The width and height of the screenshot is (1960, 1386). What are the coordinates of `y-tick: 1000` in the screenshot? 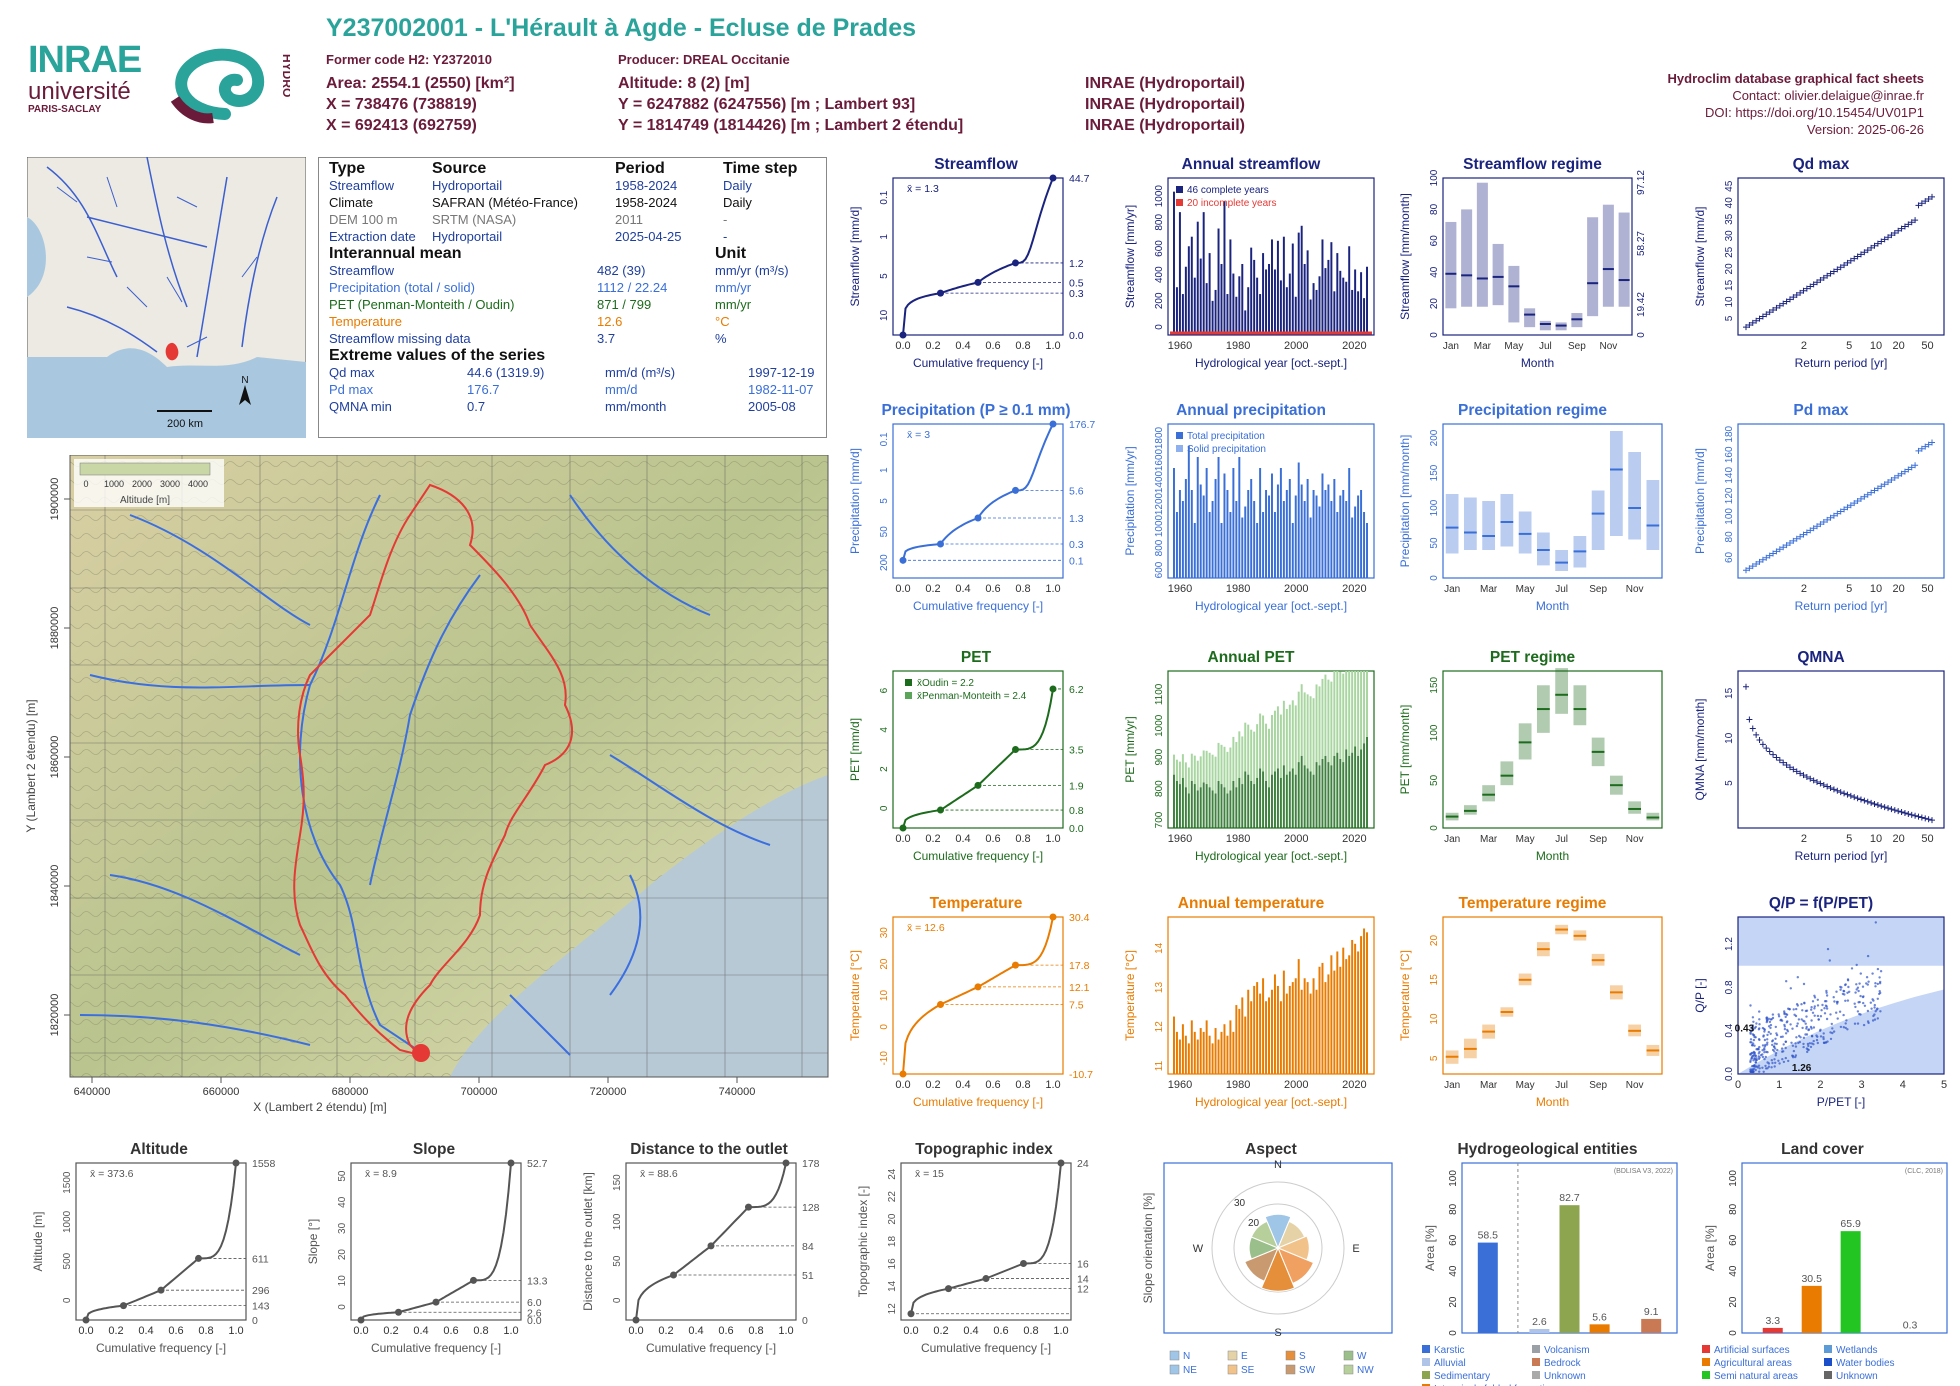 It's located at (1159, 725).